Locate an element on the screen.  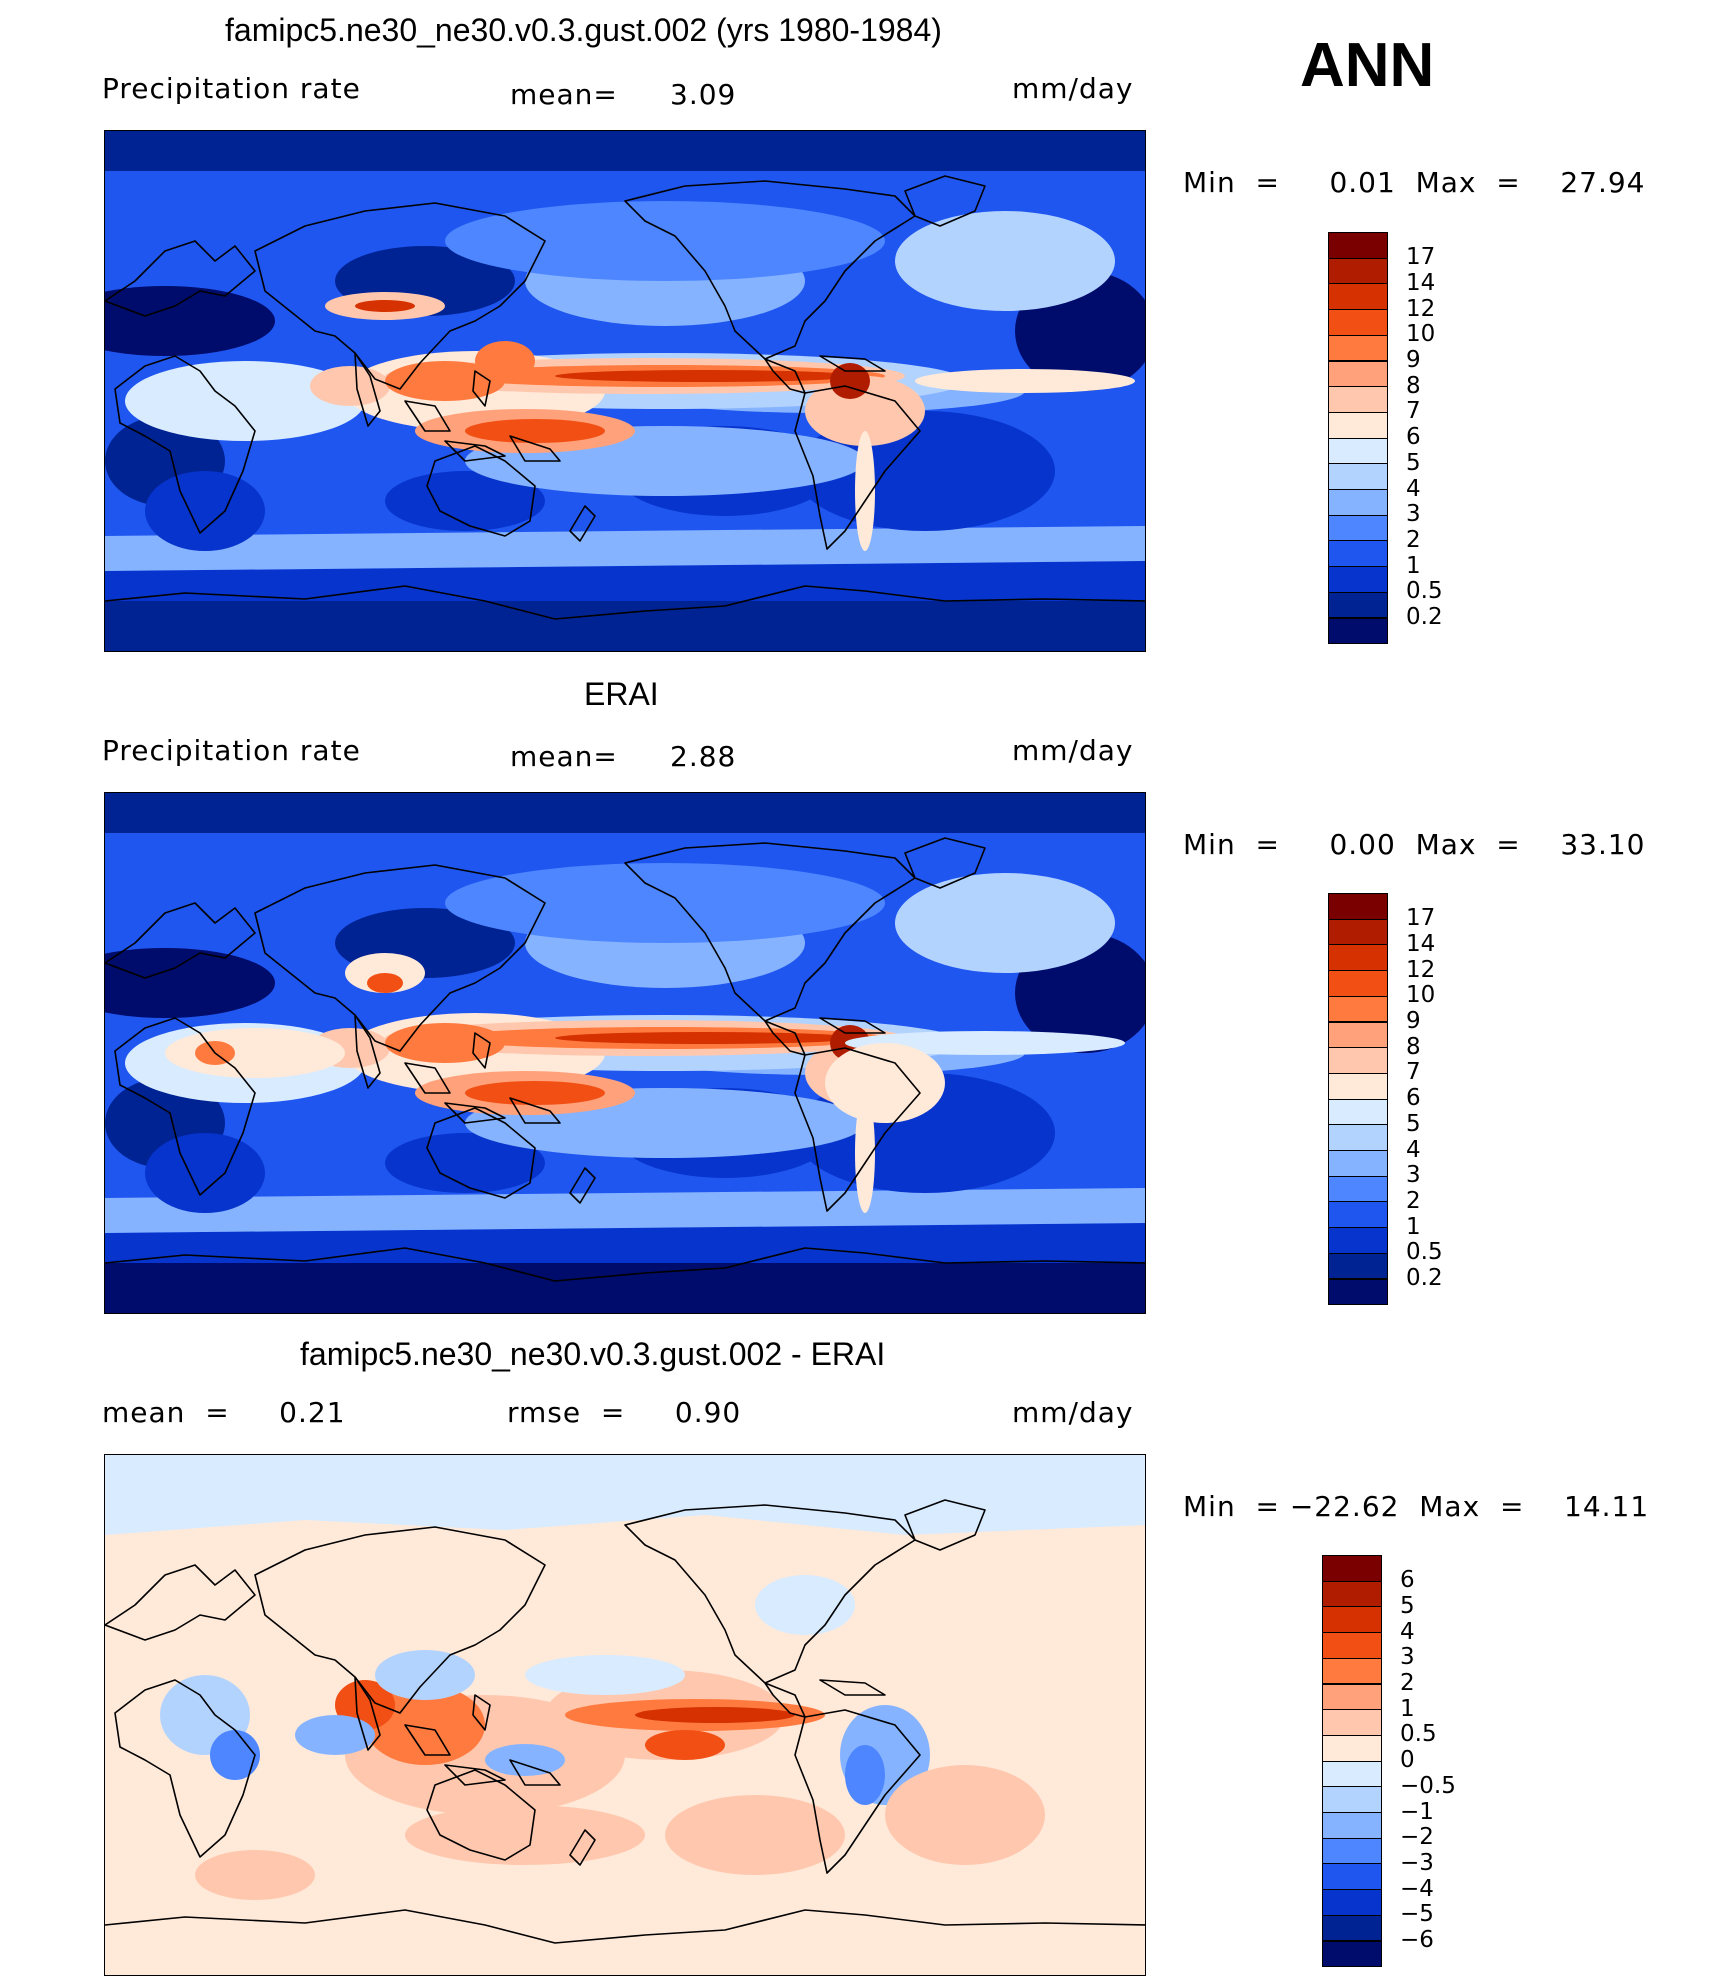
colorbar-level-label: −5 is located at coordinates (1417, 1914).